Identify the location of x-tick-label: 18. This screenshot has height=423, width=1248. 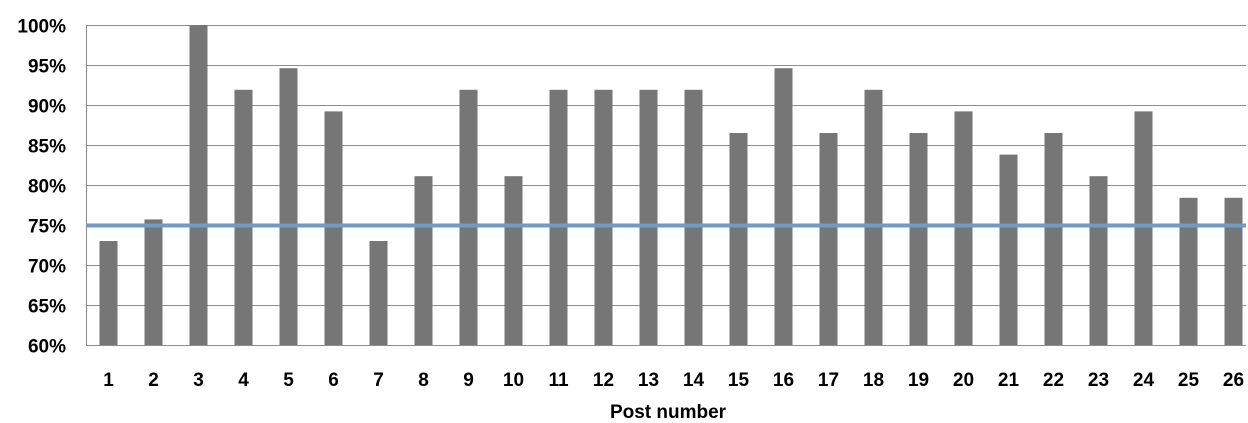
(873, 380).